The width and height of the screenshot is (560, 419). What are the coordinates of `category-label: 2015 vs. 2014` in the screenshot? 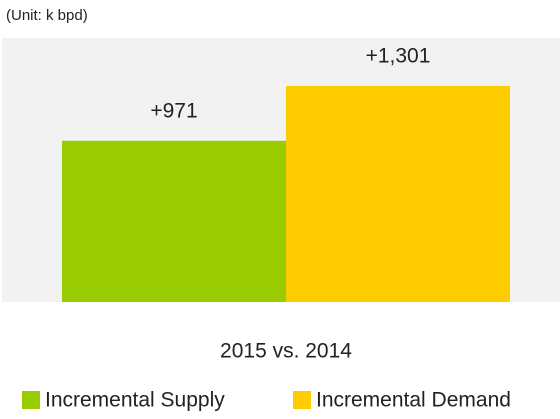 It's located at (286, 351).